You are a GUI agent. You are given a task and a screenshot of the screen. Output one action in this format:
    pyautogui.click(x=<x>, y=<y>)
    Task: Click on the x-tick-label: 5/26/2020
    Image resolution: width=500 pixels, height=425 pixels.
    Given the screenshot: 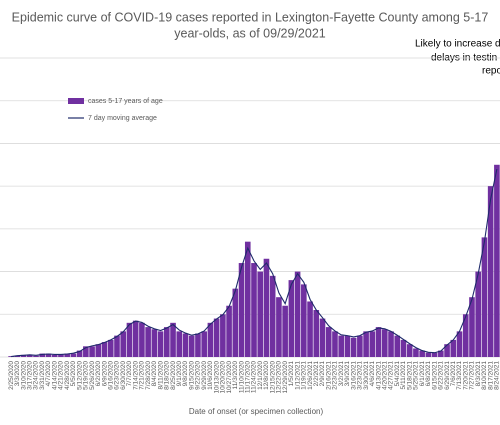 What is the action you would take?
    pyautogui.click(x=92, y=375)
    